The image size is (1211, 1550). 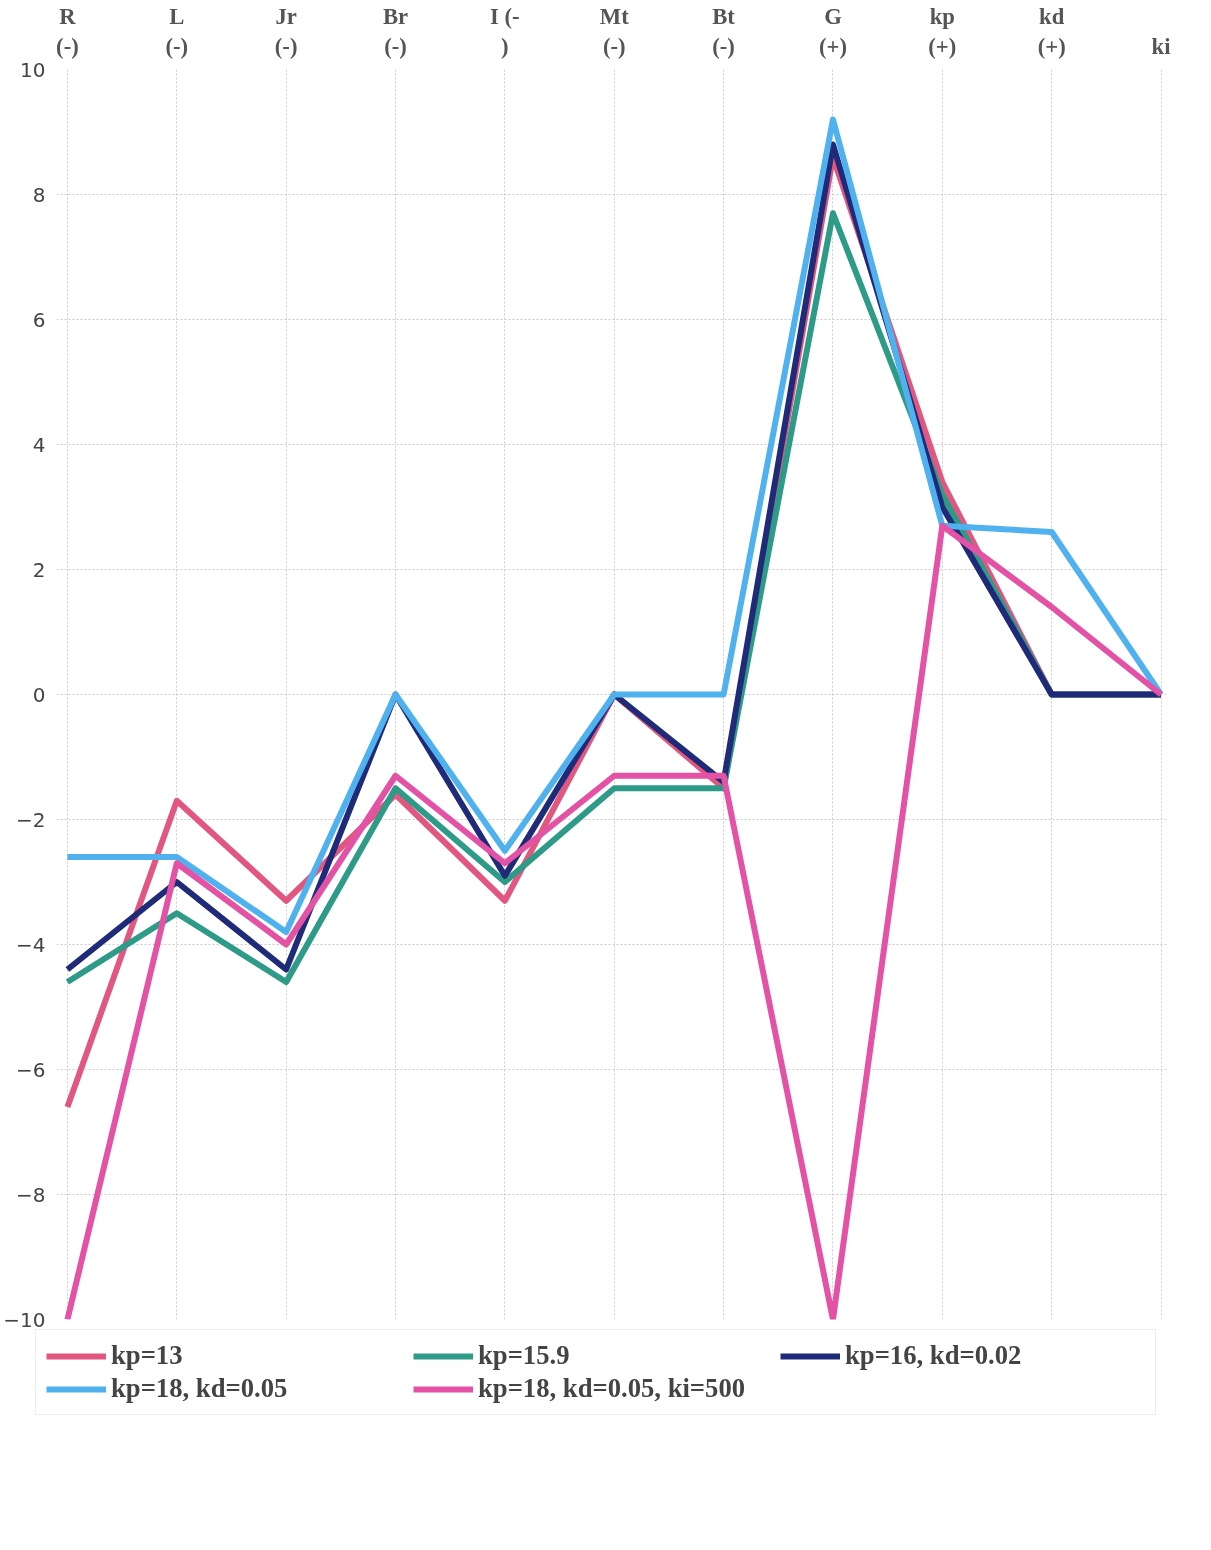 I want to click on x-tick-label: ki, so click(x=1161, y=46).